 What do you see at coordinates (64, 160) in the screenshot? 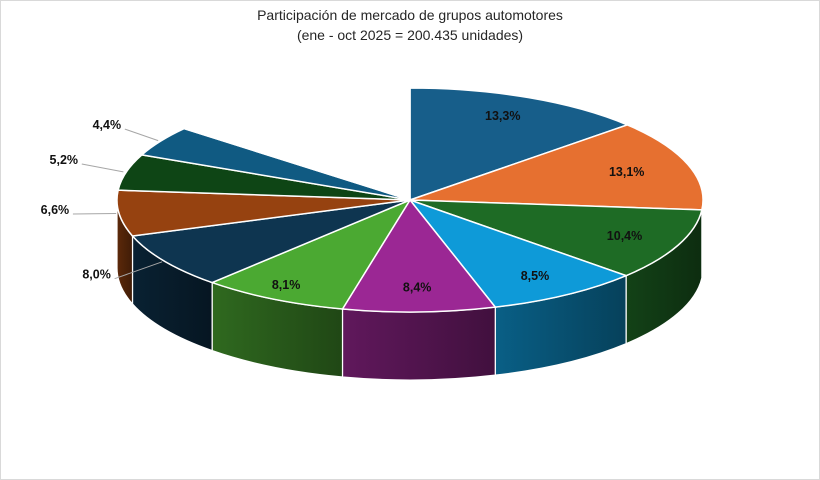
I see `data-label-9: 5,2%` at bounding box center [64, 160].